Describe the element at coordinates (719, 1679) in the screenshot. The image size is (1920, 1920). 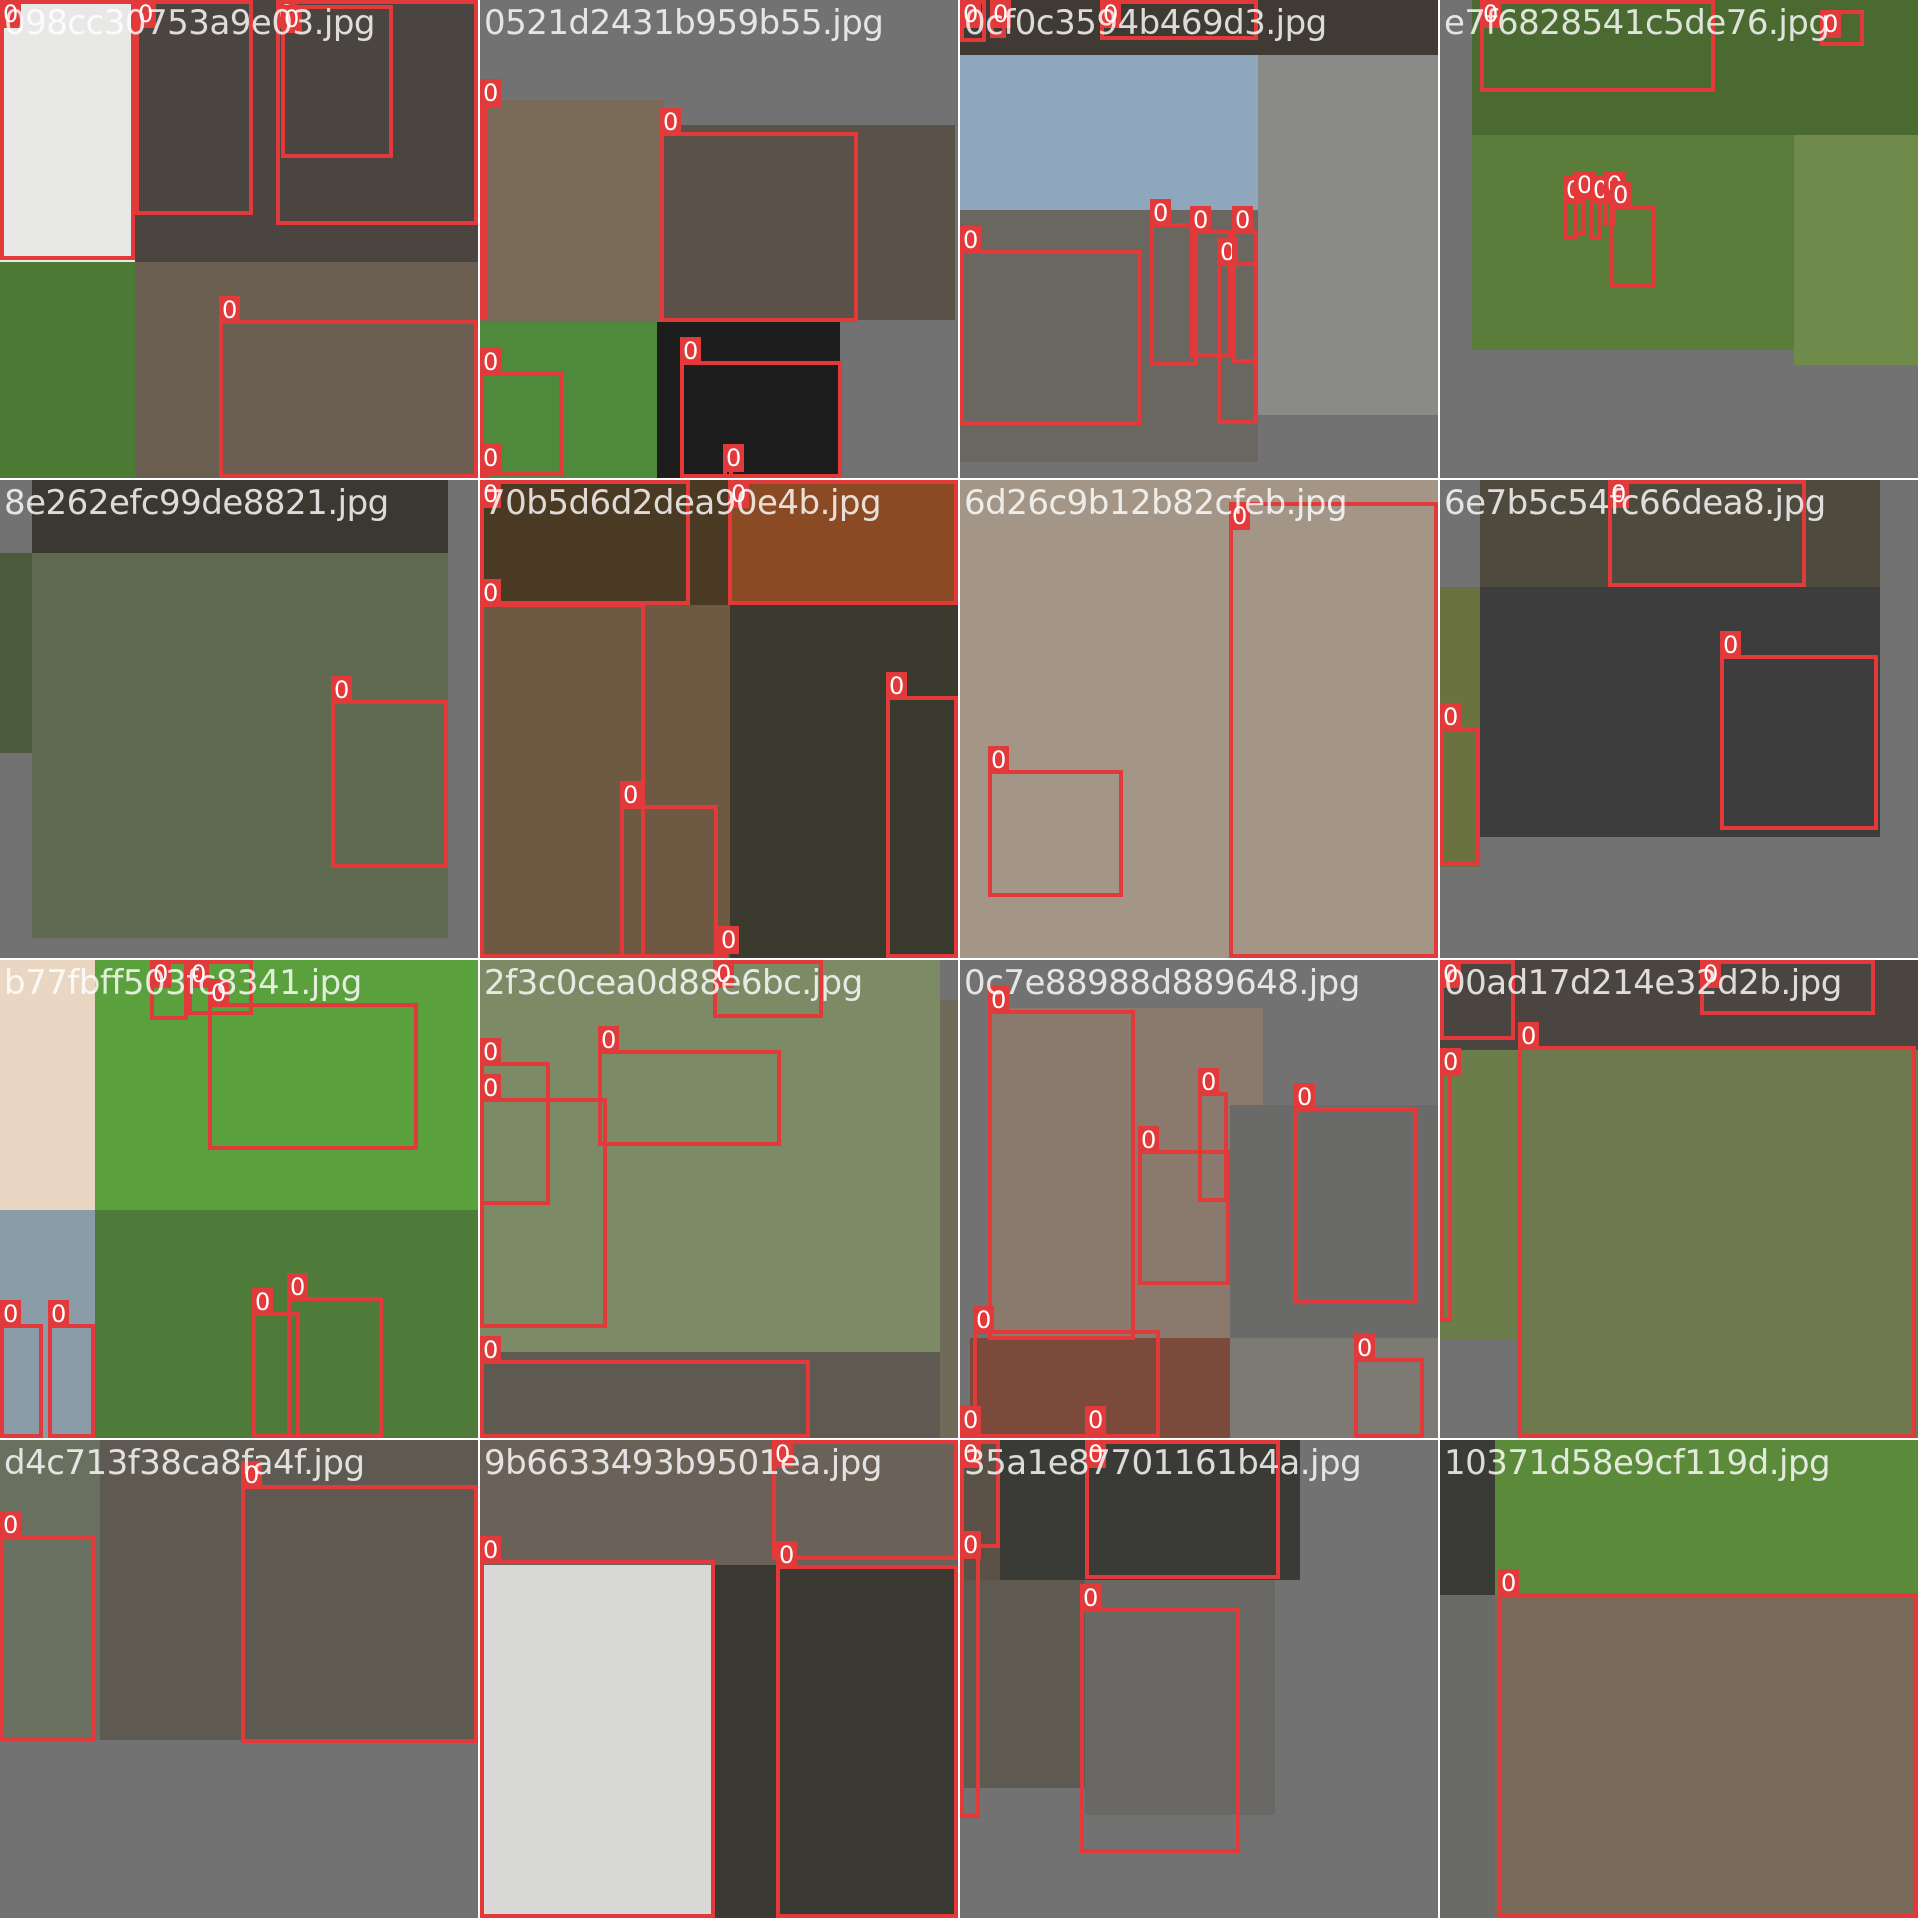
I see `mosaic-tile: 0 0 0 9b6633493b9501ea.jpg` at that location.